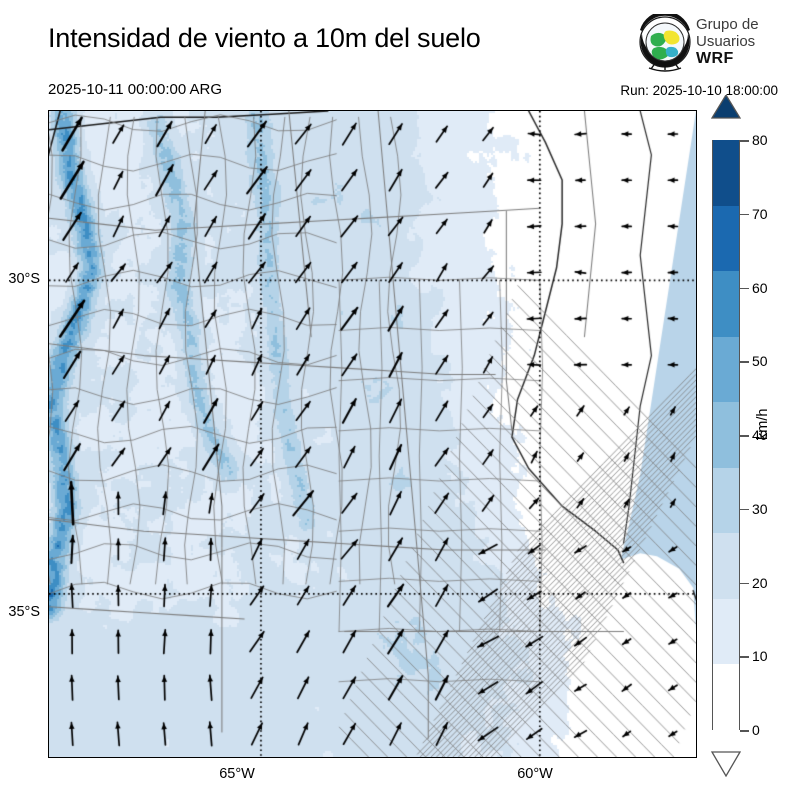 The width and height of the screenshot is (800, 800). Describe the element at coordinates (763, 424) in the screenshot. I see `colorbar-unit-label: km/h` at that location.